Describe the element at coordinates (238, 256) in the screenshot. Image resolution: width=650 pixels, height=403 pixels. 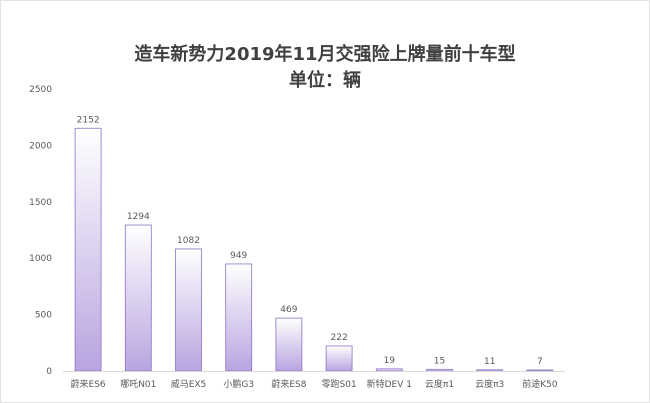
I see `data-label: 949` at that location.